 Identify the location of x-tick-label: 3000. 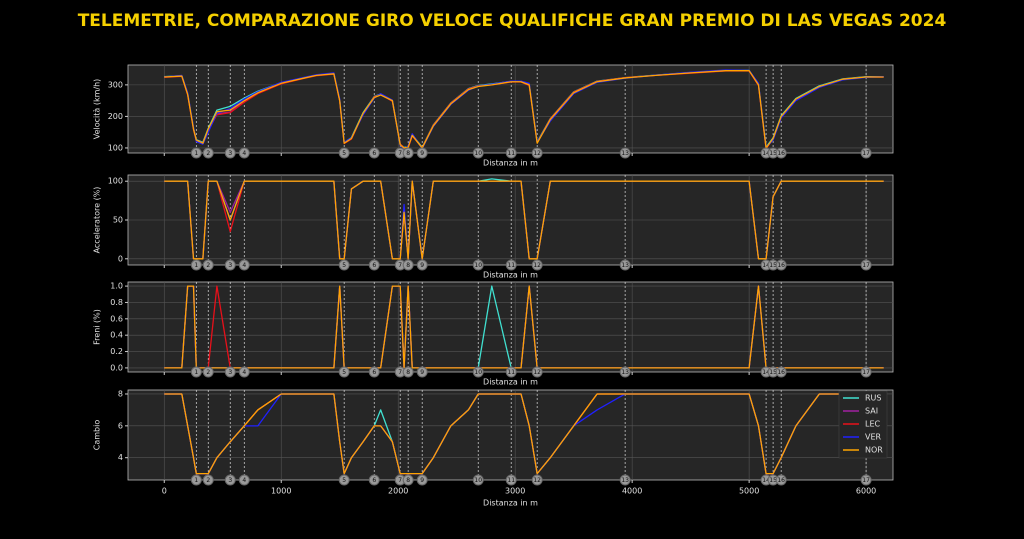
(515, 491).